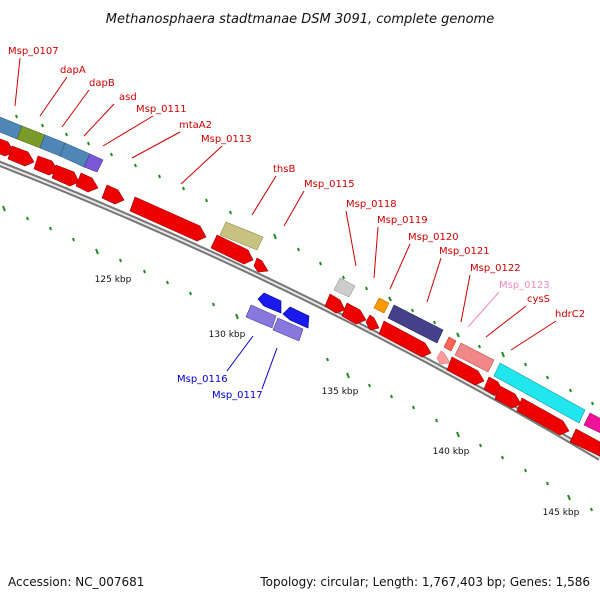 The image size is (600, 600). Describe the element at coordinates (102, 83) in the screenshot. I see `label-dapb: dapB` at that location.